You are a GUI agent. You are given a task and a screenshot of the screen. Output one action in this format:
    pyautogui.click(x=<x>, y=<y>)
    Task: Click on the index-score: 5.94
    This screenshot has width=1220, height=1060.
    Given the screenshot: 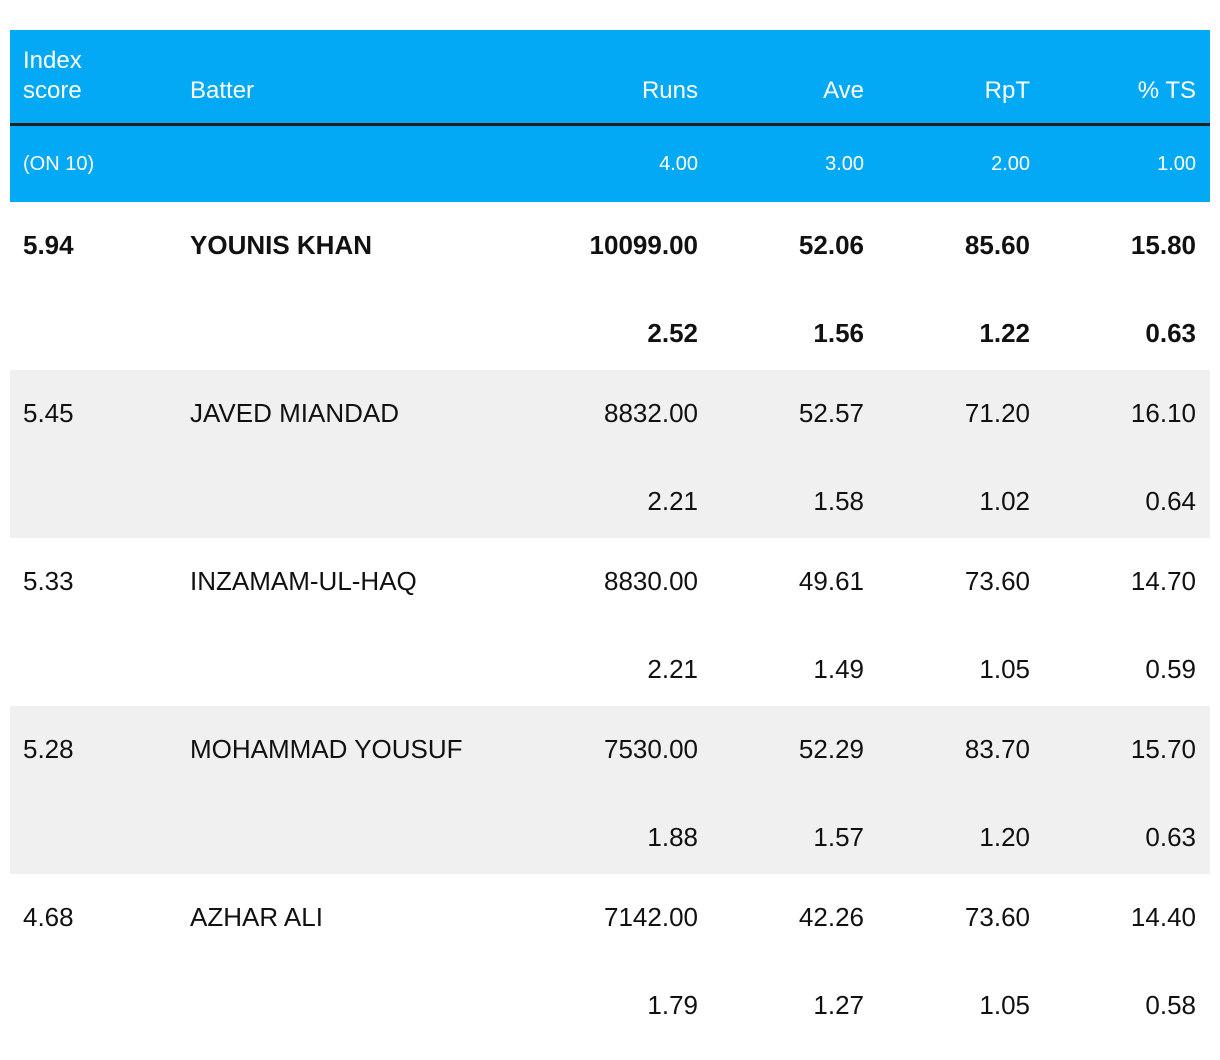 What is the action you would take?
    pyautogui.click(x=48, y=245)
    